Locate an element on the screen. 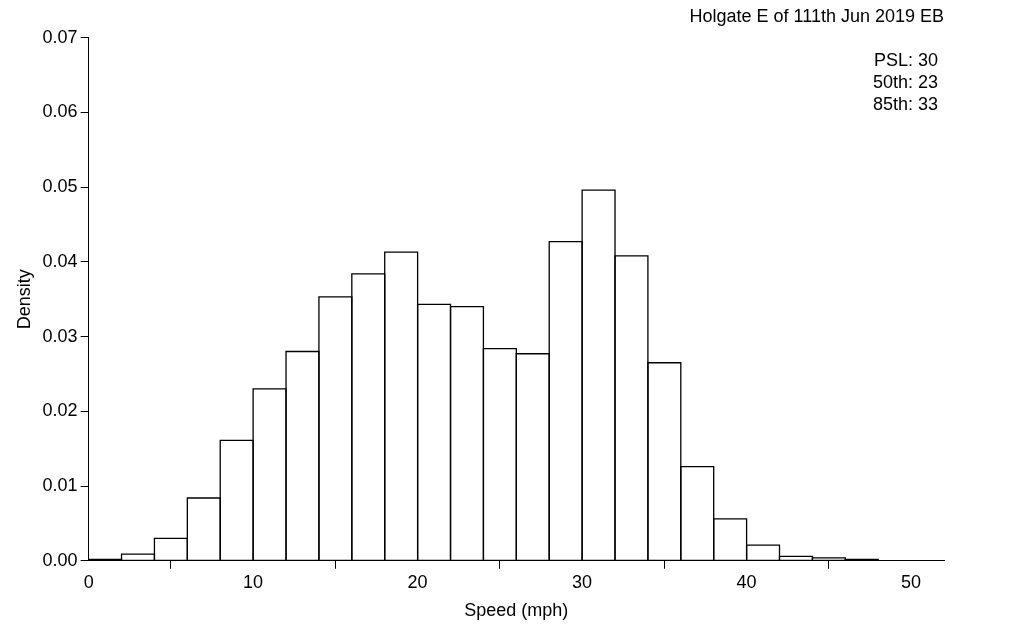  y-axis-title: Density is located at coordinates (23, 299).